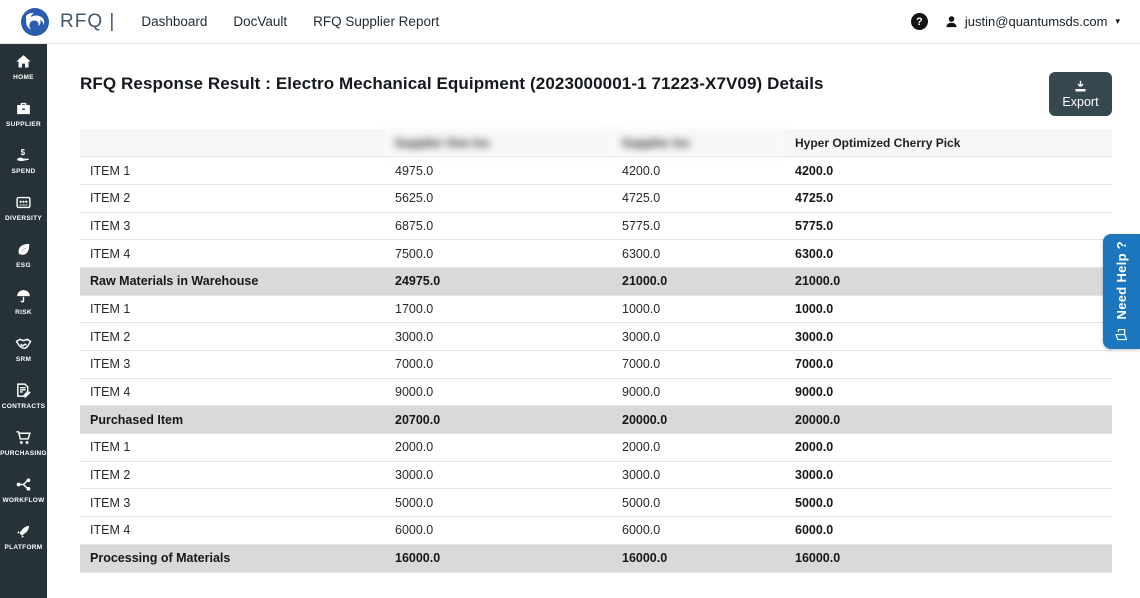 The image size is (1140, 598). Describe the element at coordinates (951, 22) in the screenshot. I see `user-icon` at that location.